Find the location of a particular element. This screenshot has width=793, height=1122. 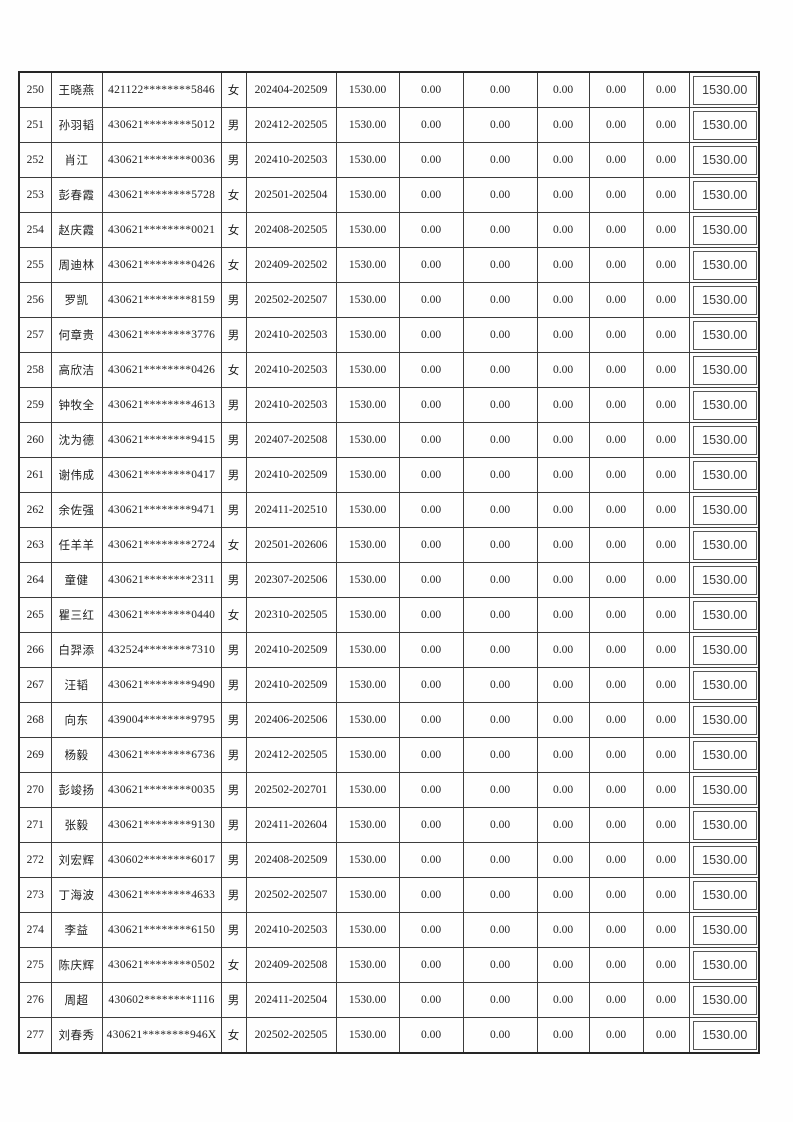

cell-id-masked: 430621********0440 is located at coordinates (161, 615).